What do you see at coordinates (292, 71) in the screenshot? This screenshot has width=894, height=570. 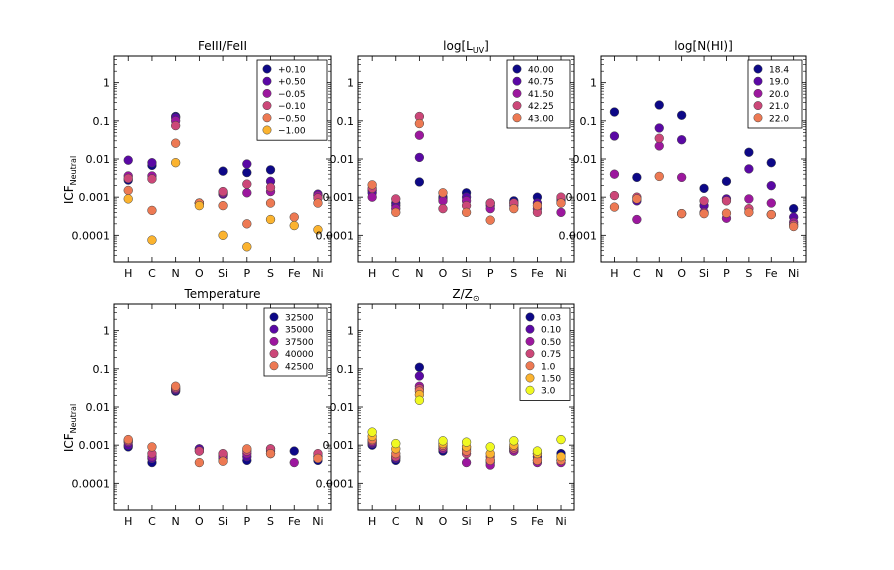 I see `legend-label: +0.10` at bounding box center [292, 71].